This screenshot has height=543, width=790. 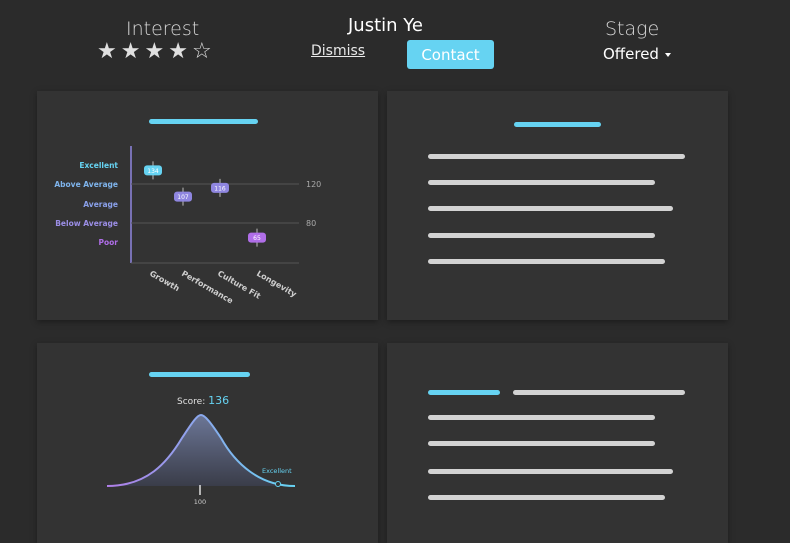 I want to click on score-value: 136, so click(x=218, y=400).